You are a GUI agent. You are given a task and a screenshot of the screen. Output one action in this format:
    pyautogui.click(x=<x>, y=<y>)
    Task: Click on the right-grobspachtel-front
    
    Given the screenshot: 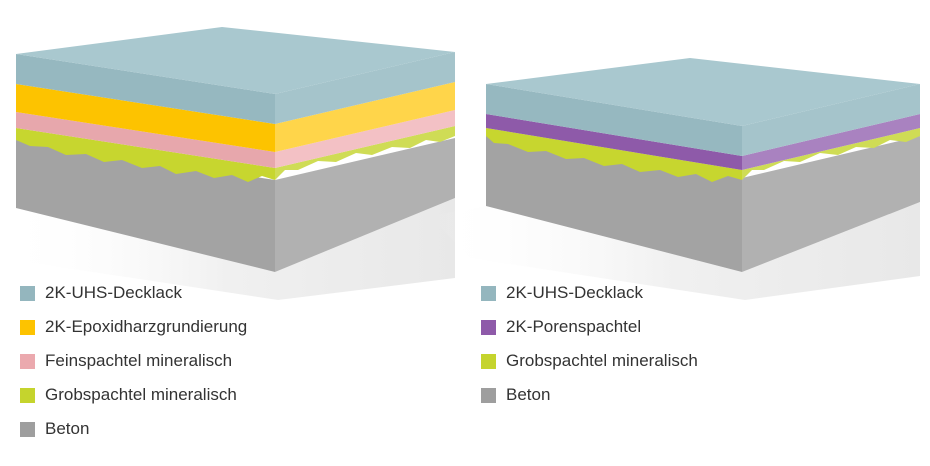 What is the action you would take?
    pyautogui.click(x=614, y=155)
    